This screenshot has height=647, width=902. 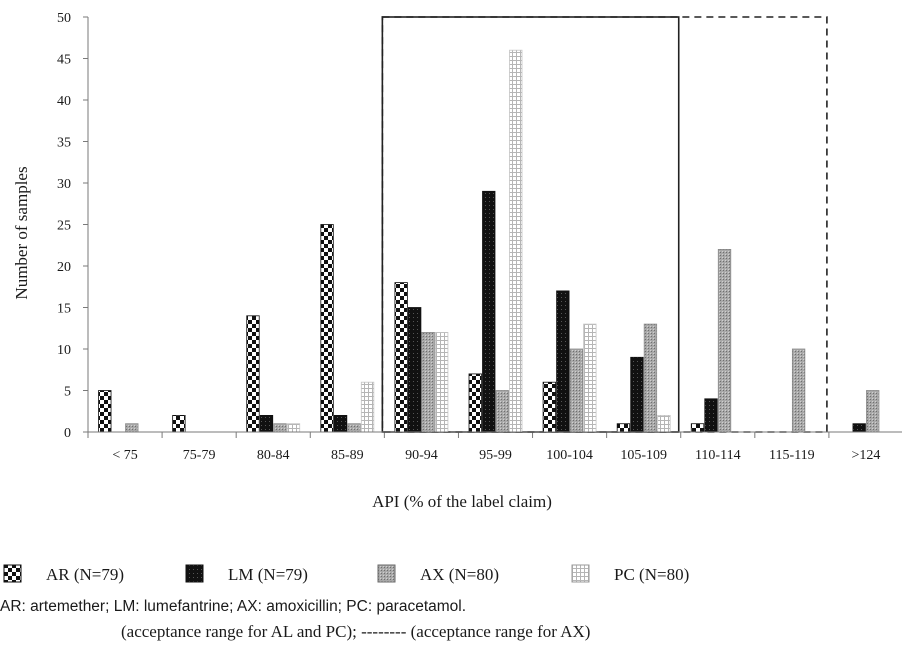 What do you see at coordinates (421, 455) in the screenshot?
I see `x-tick-label: 90-94` at bounding box center [421, 455].